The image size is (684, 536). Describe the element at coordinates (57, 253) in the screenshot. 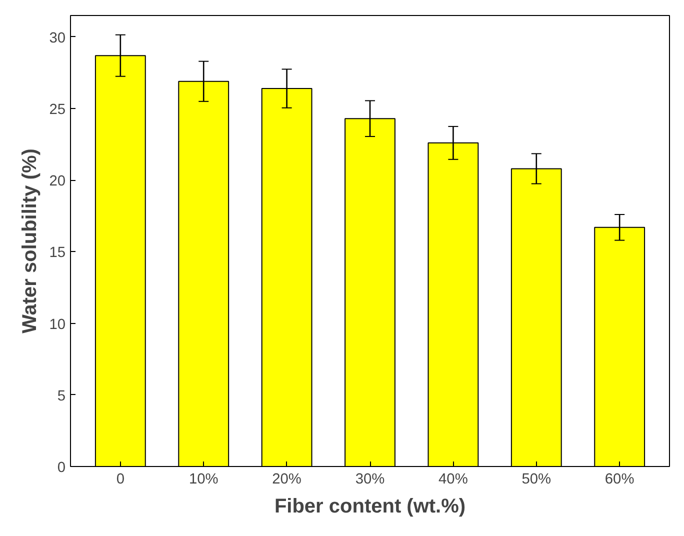

I see `y-tick-label: 15` at that location.